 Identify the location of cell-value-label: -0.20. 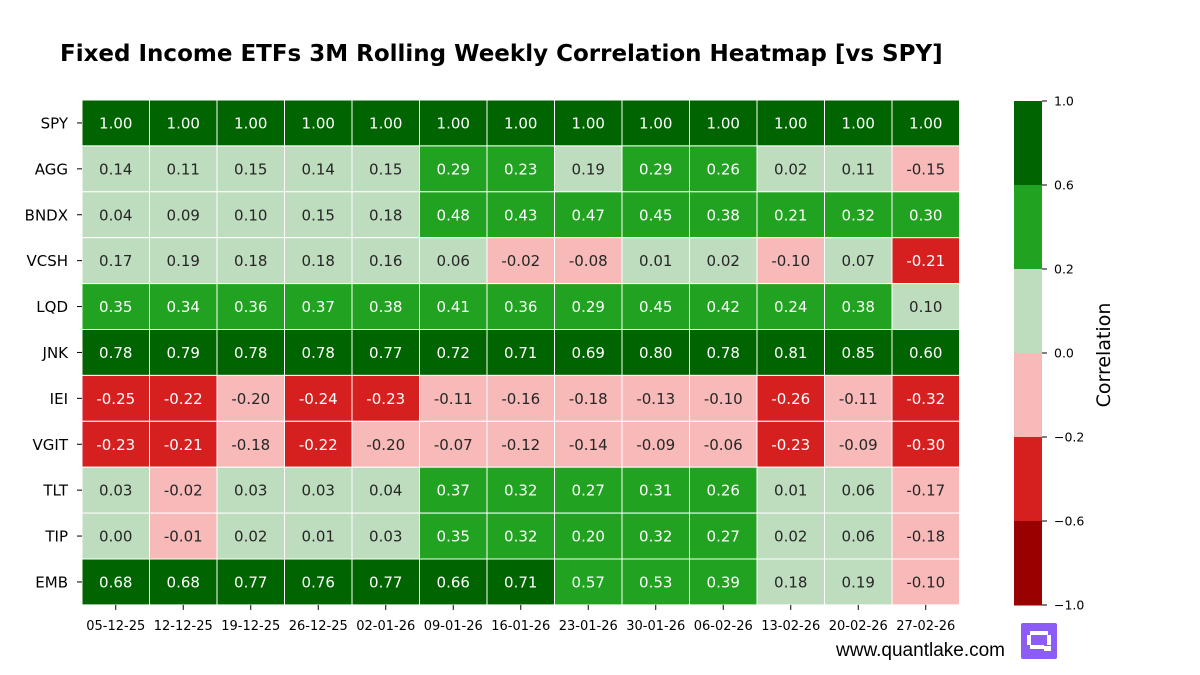
(385, 445).